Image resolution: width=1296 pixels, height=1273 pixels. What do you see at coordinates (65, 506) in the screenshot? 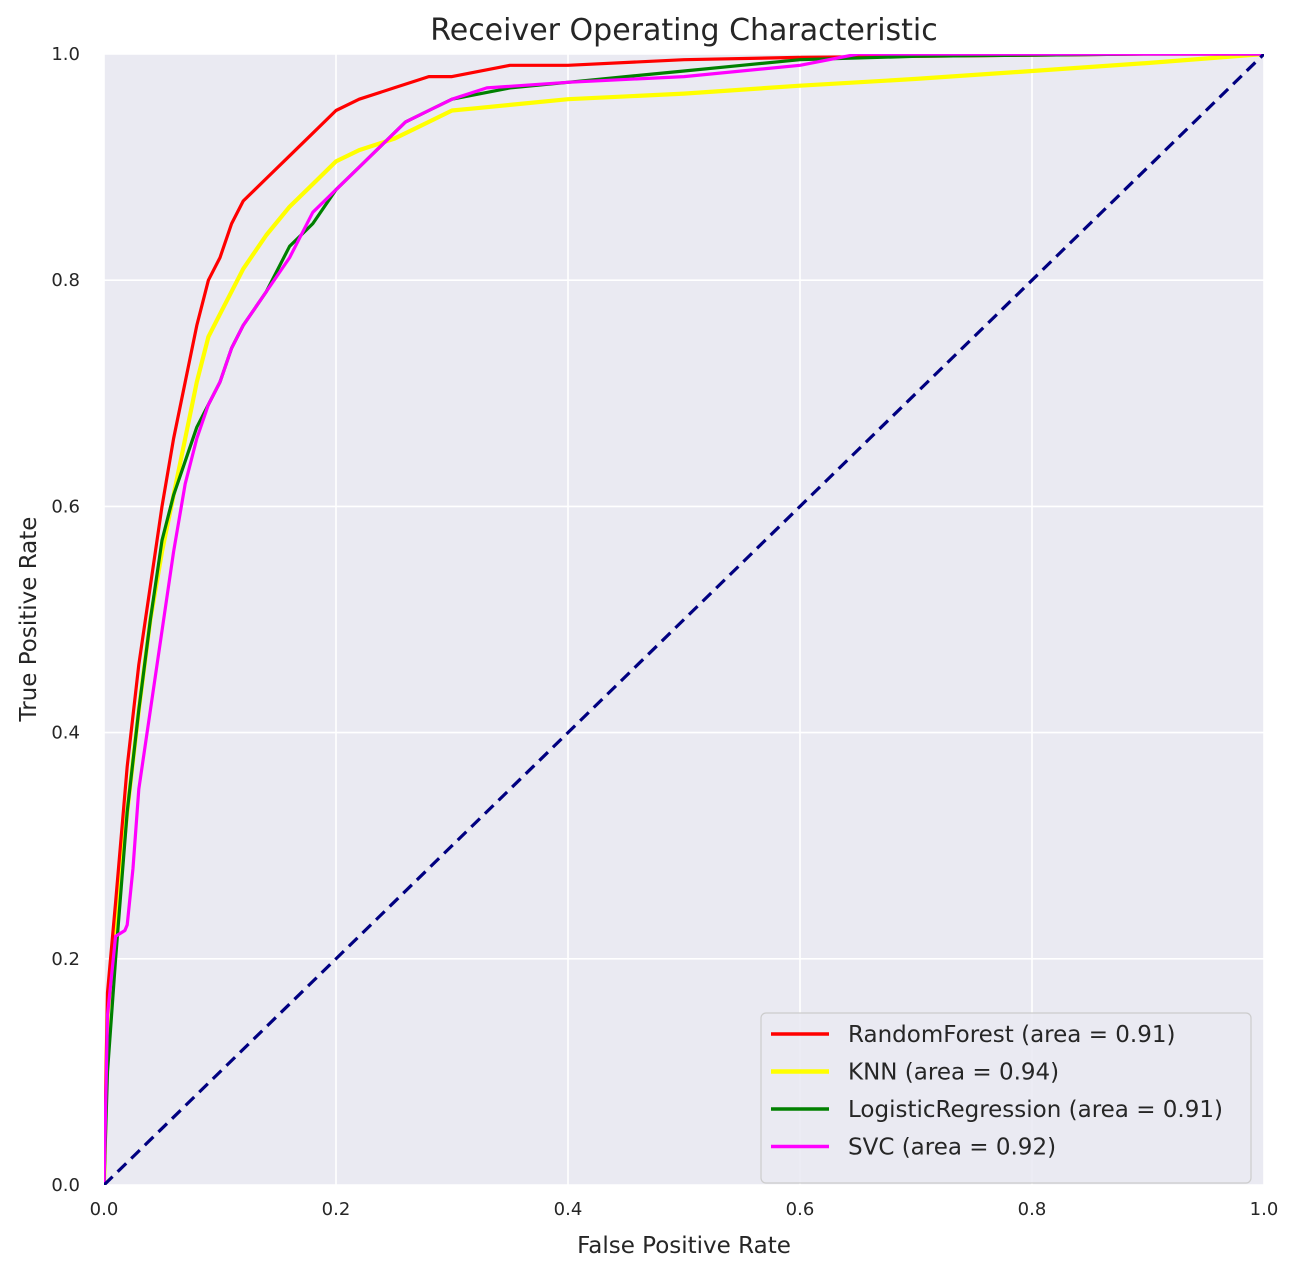
I see `y-tick-label: 0.6` at bounding box center [65, 506].